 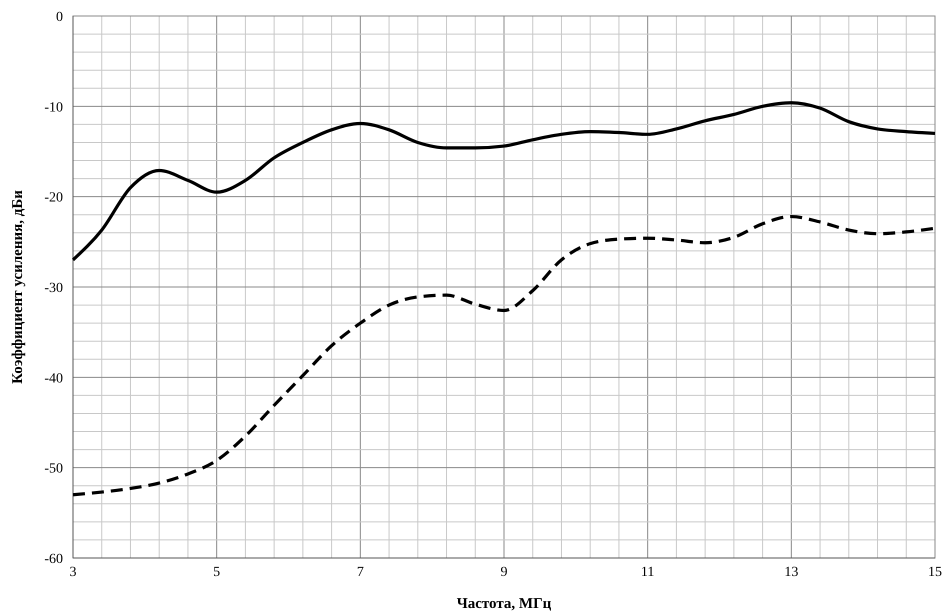 What do you see at coordinates (647, 572) in the screenshot?
I see `x-tick-label: 11` at bounding box center [647, 572].